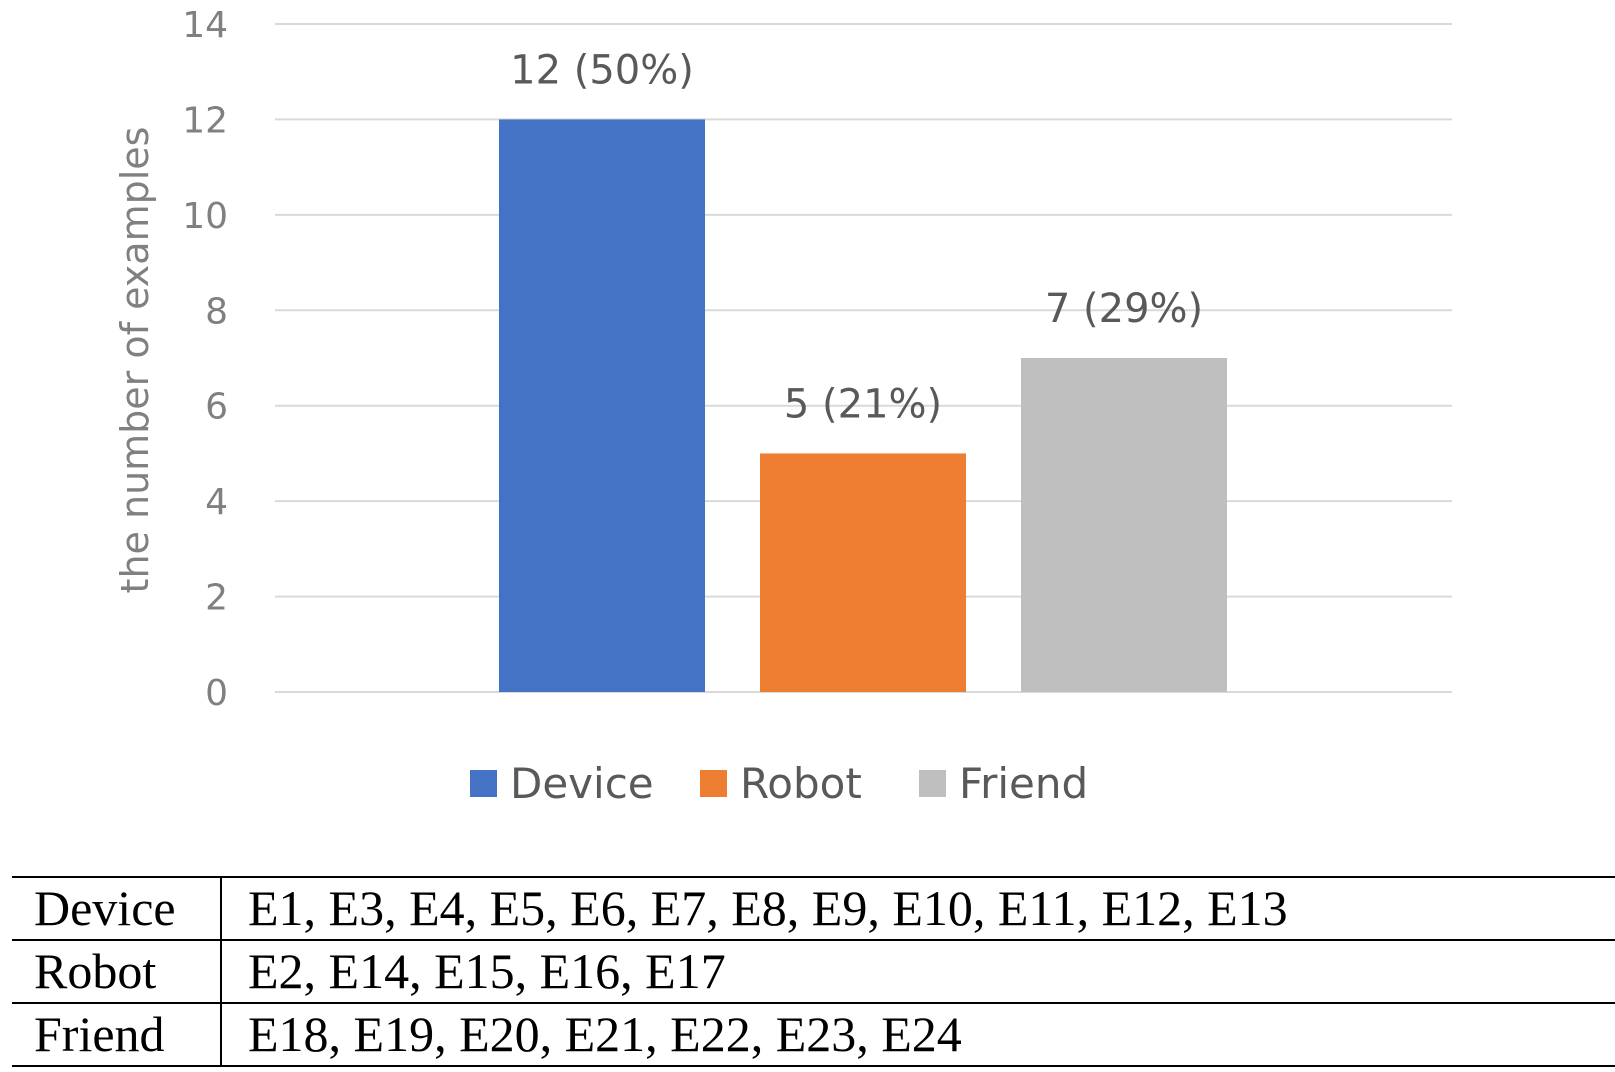  What do you see at coordinates (1023, 783) in the screenshot?
I see `legend-label-friend: Friend` at bounding box center [1023, 783].